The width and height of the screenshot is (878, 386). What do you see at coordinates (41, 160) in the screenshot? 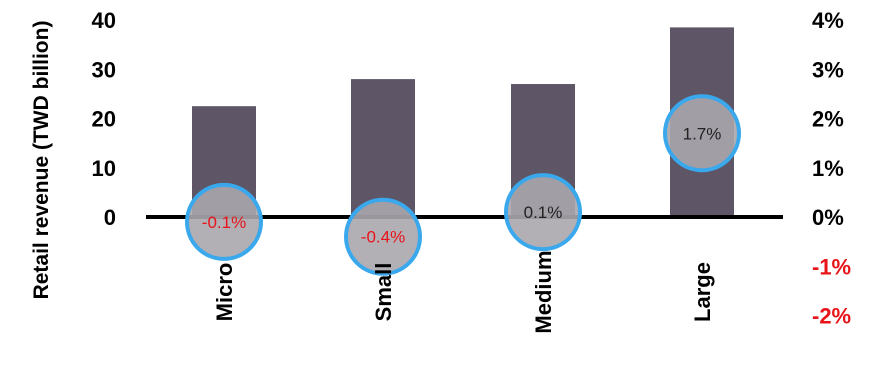
I see `y-axis-title: Retail revenue (TWD billion)` at bounding box center [41, 160].